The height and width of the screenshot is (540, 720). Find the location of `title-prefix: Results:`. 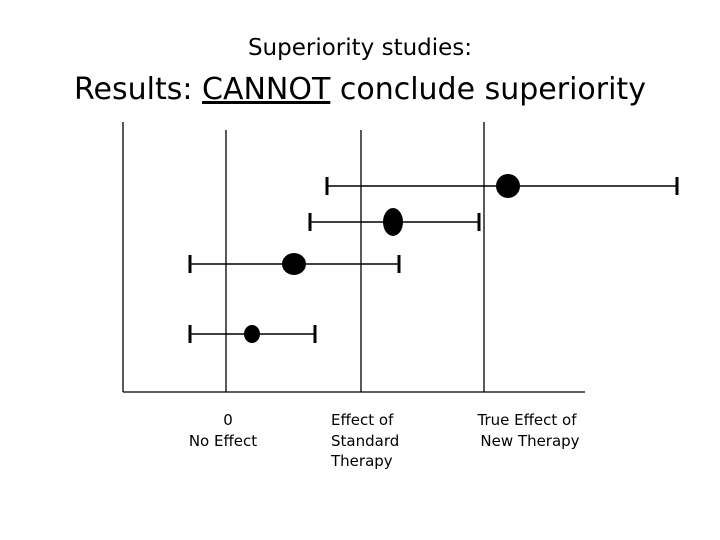

title-prefix: Results: is located at coordinates (138, 89).